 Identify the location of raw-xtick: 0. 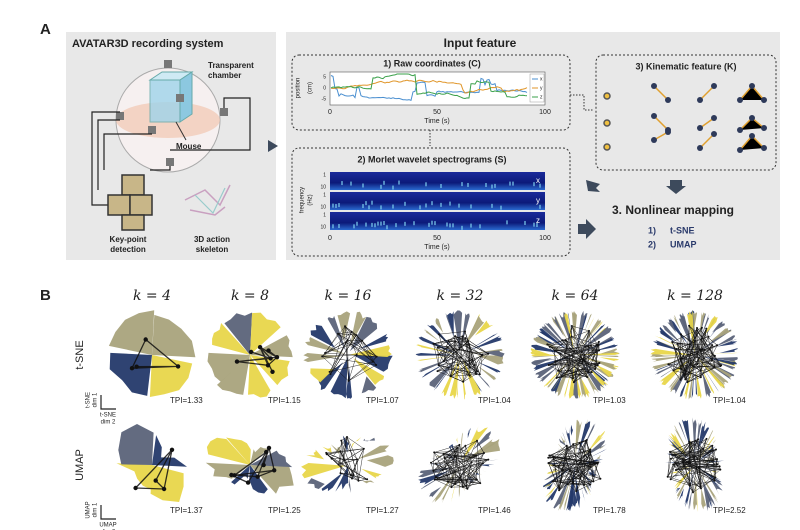
(330, 112).